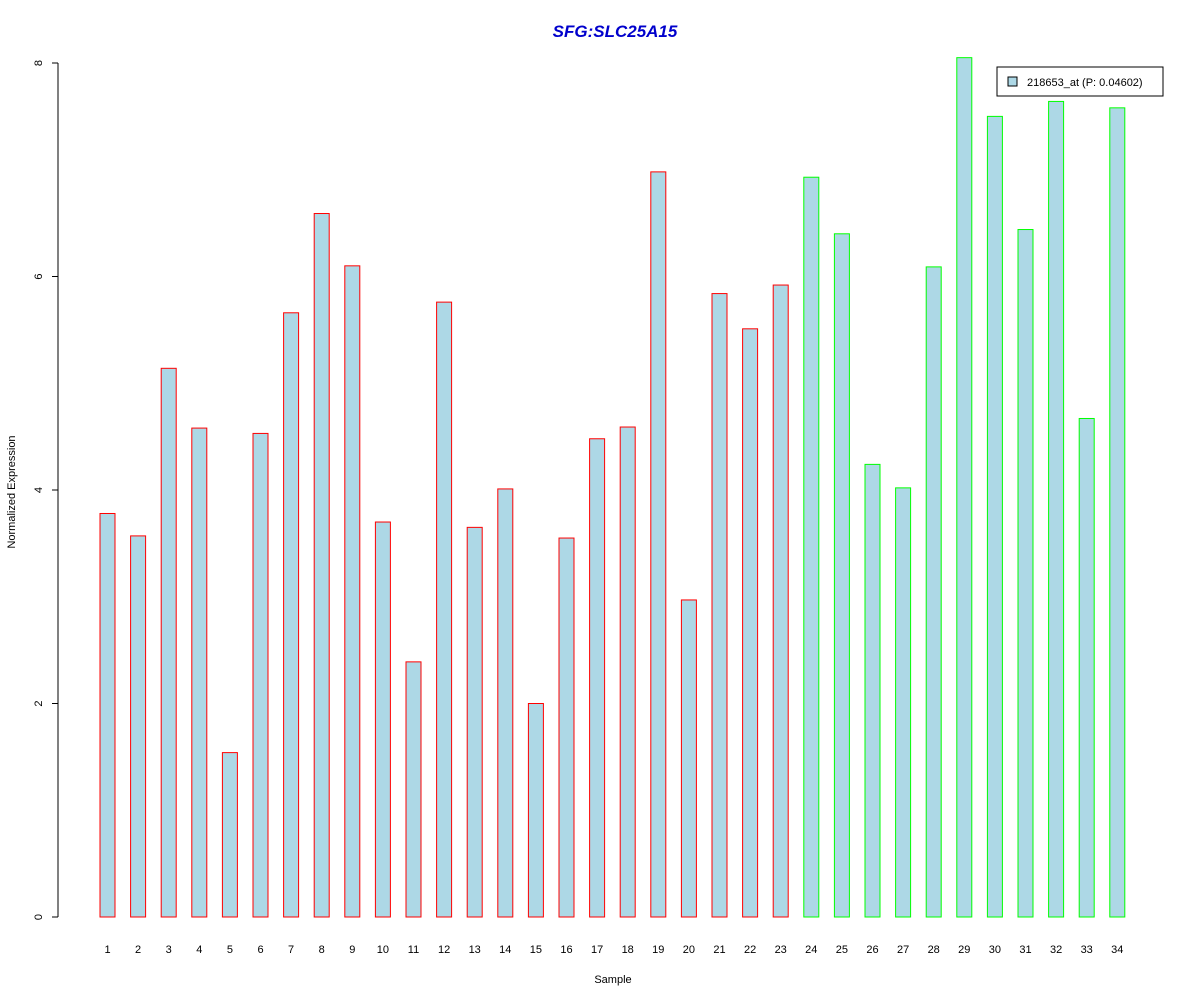  Describe the element at coordinates (1085, 83) in the screenshot. I see `legend-label: 218653_at (P: 0.04602)` at that location.